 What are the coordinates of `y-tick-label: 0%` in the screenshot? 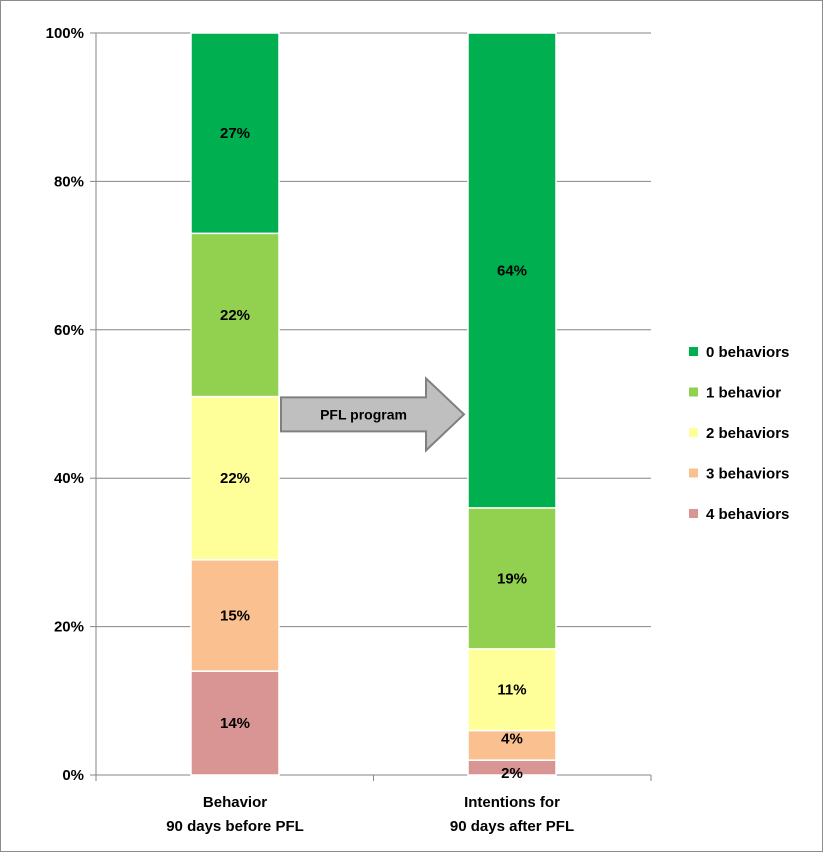 It's located at (73, 775).